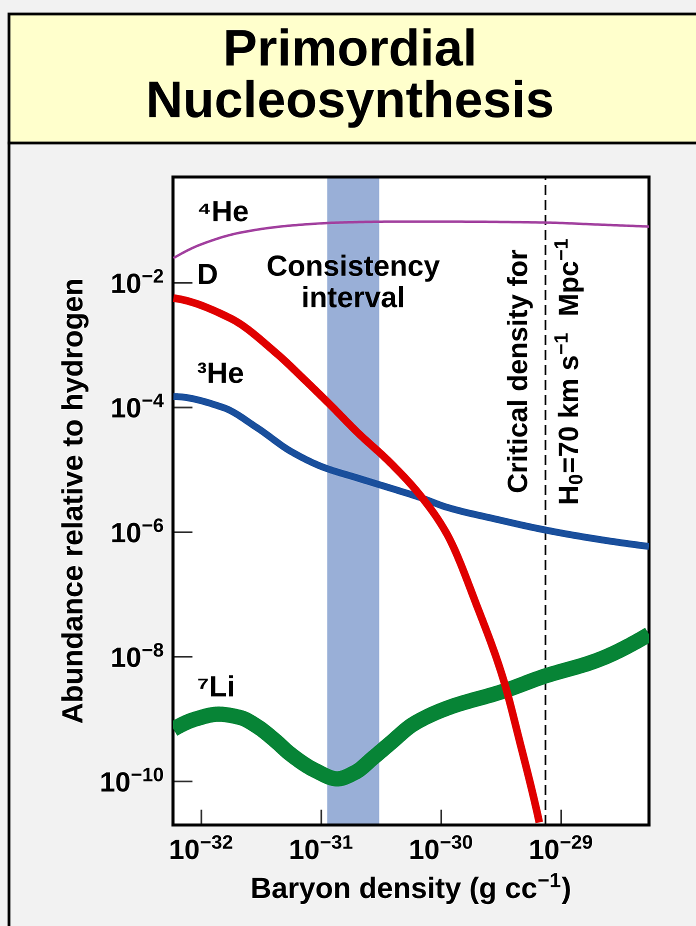  Describe the element at coordinates (354, 281) in the screenshot. I see `band-label: Consistency interval` at that location.